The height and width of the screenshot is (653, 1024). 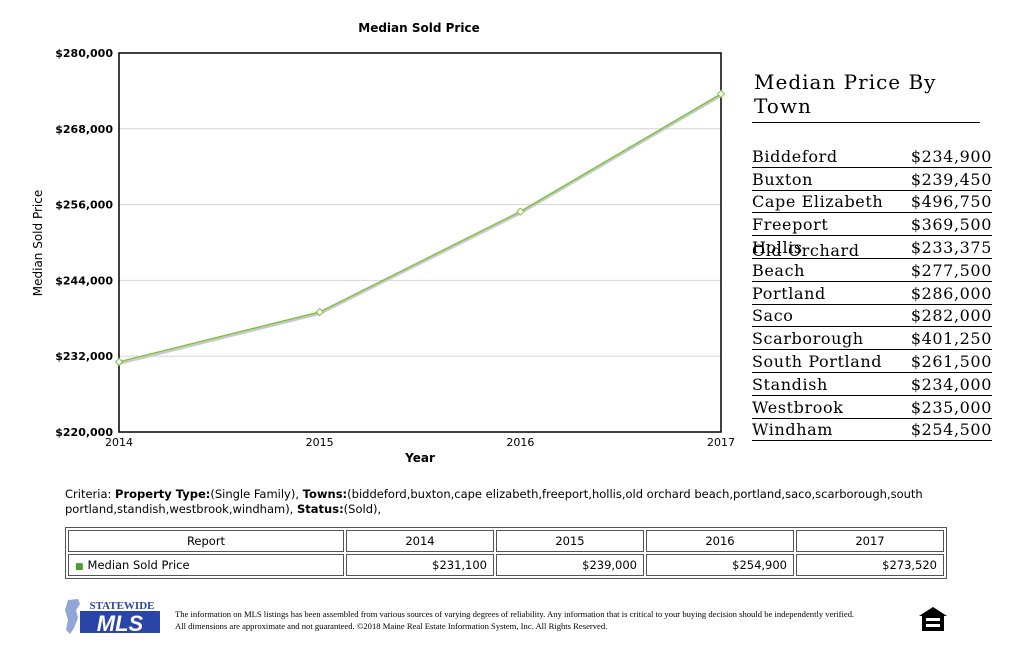 What do you see at coordinates (951, 156) in the screenshot?
I see `town-price: $234,900` at bounding box center [951, 156].